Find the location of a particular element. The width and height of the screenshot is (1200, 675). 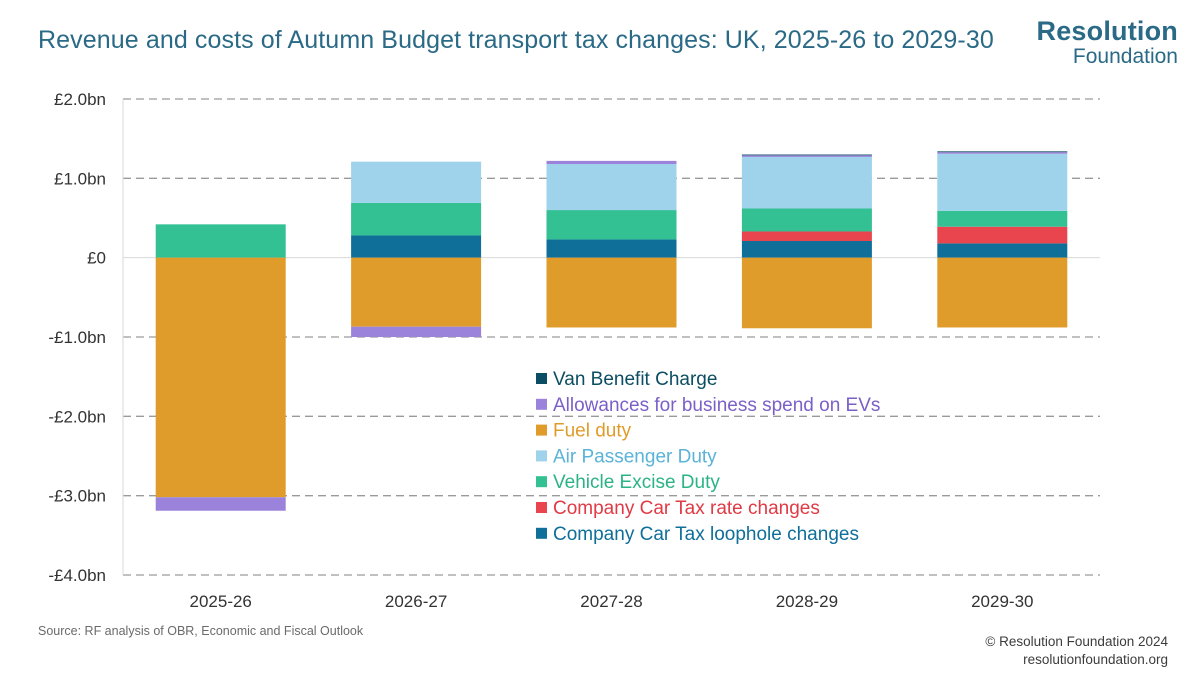

y-tick-label: £0 is located at coordinates (96, 258).